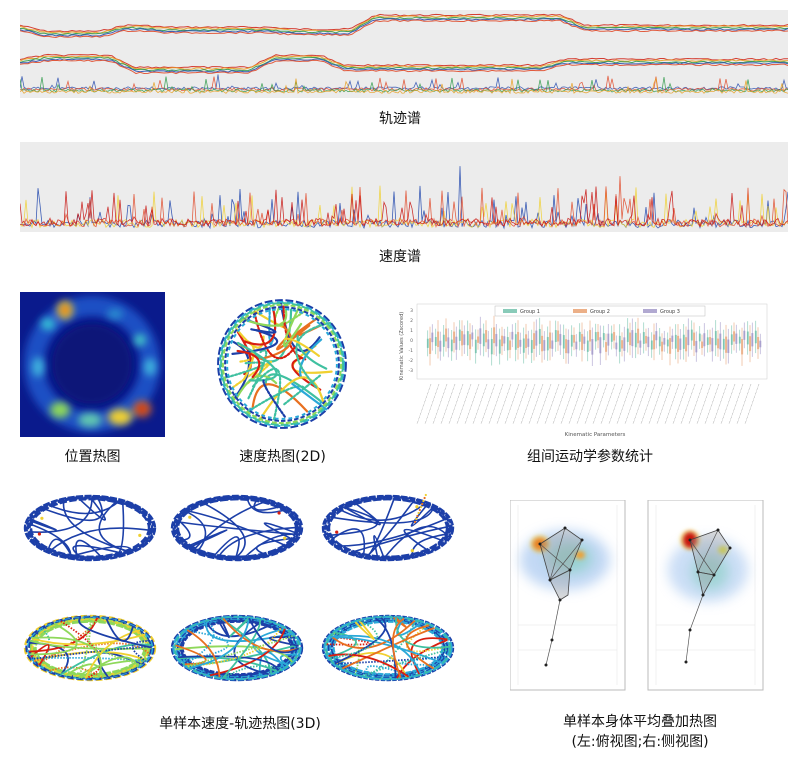 The image size is (800, 759). Describe the element at coordinates (637, 595) in the screenshot. I see `body-overlay-heatmaps` at that location.